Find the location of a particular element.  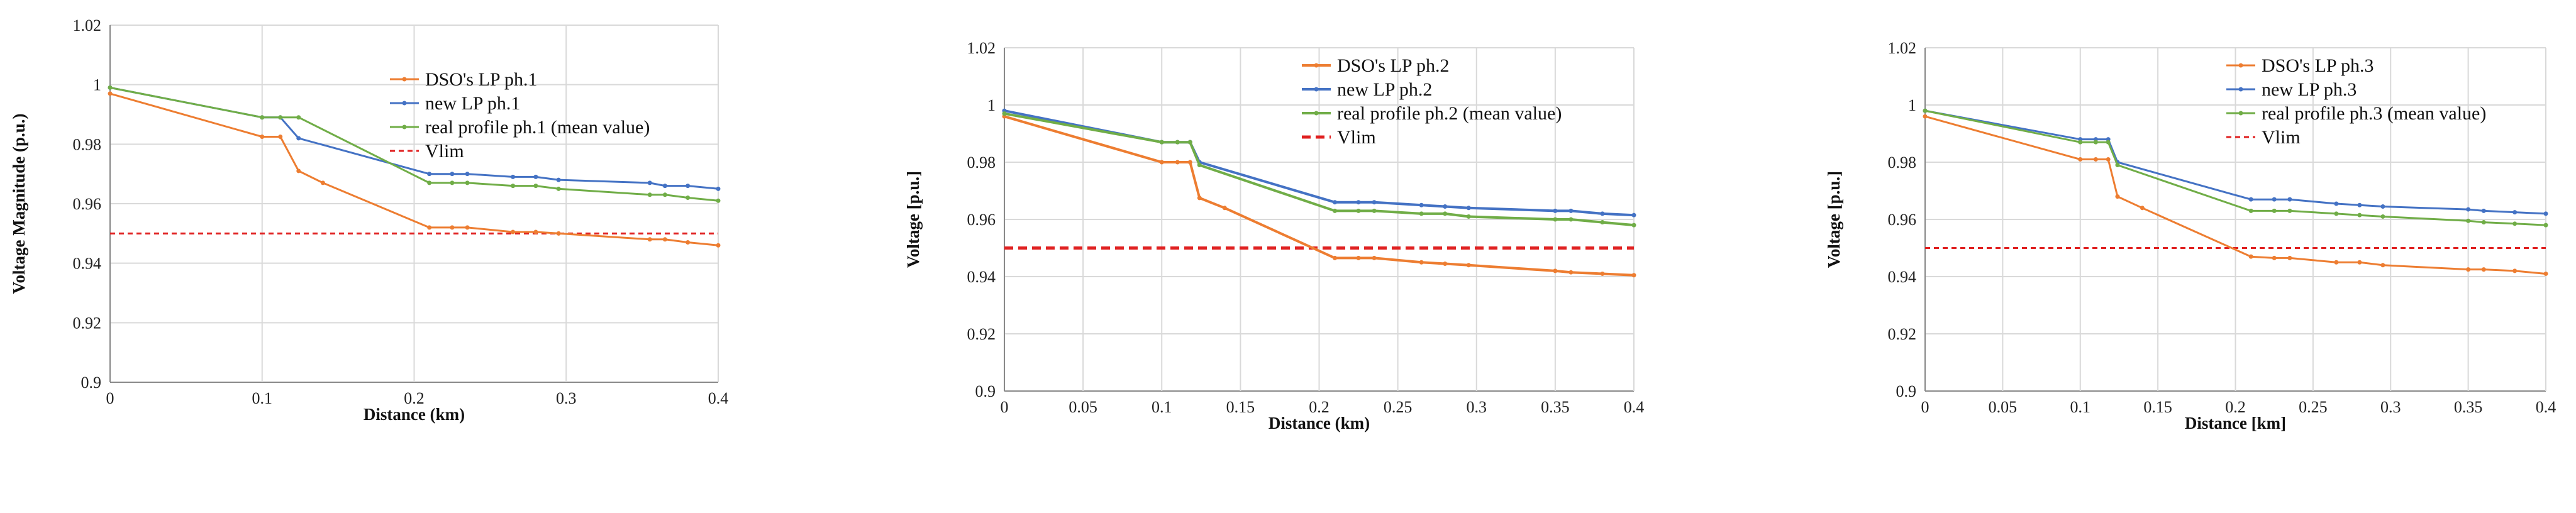

y-tick-label: 1.02 is located at coordinates (87, 25).